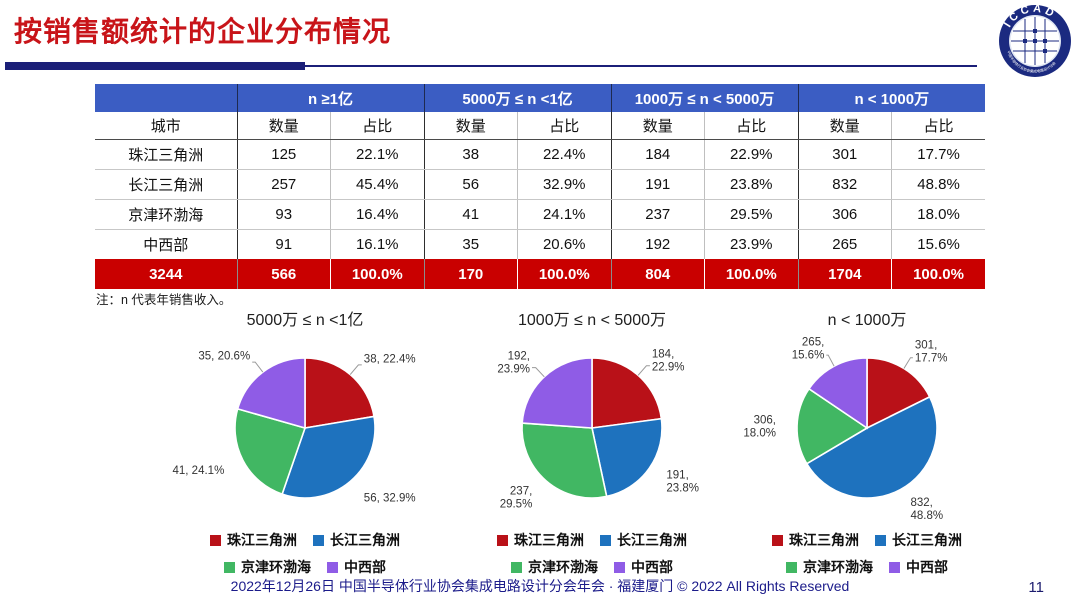 The image size is (1080, 607). I want to click on table-subheader-row: 城市 数量 占比 数量 占比 数量 占比 数量 占比, so click(540, 126).